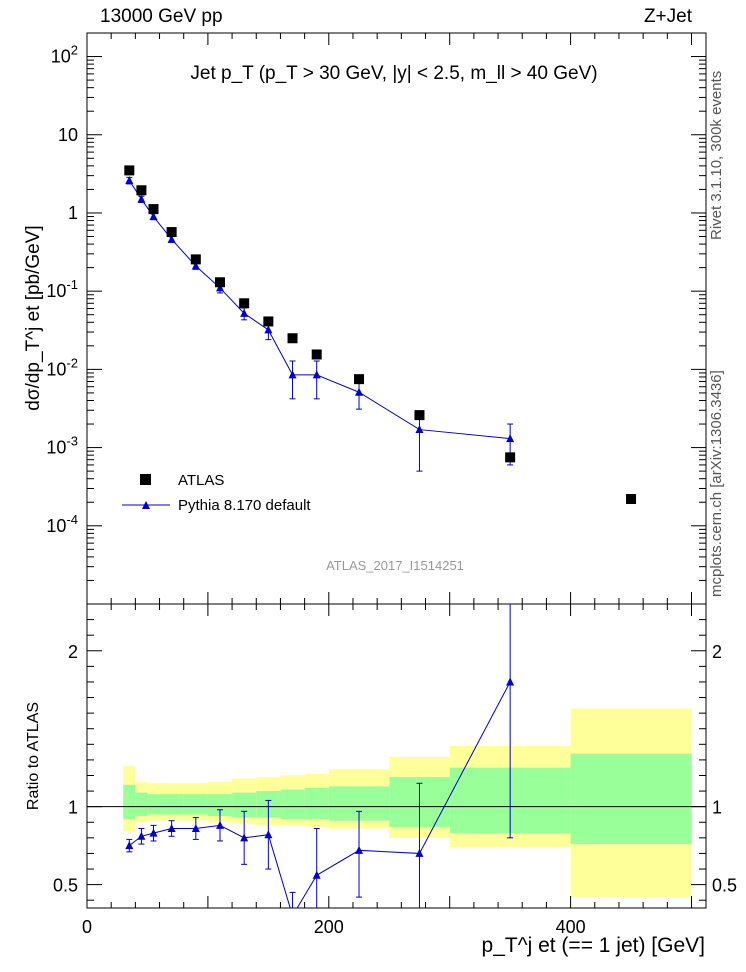 The height and width of the screenshot is (972, 746). What do you see at coordinates (244, 505) in the screenshot?
I see `legend-pythia-label: Pythia 8.170 default` at bounding box center [244, 505].